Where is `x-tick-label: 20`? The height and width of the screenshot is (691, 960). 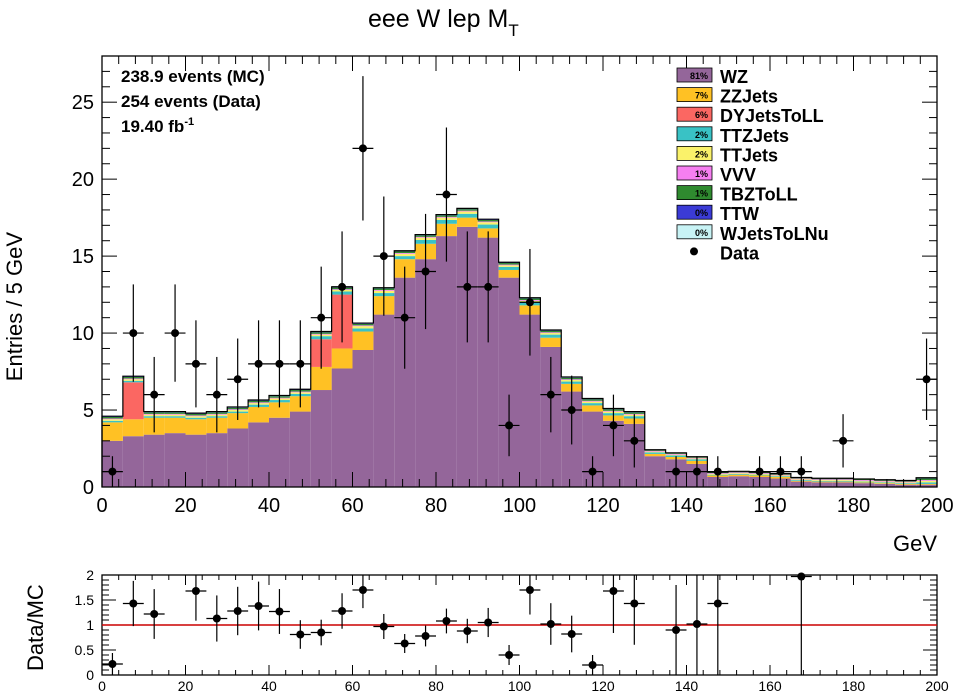 x-tick-label: 20 is located at coordinates (185, 506).